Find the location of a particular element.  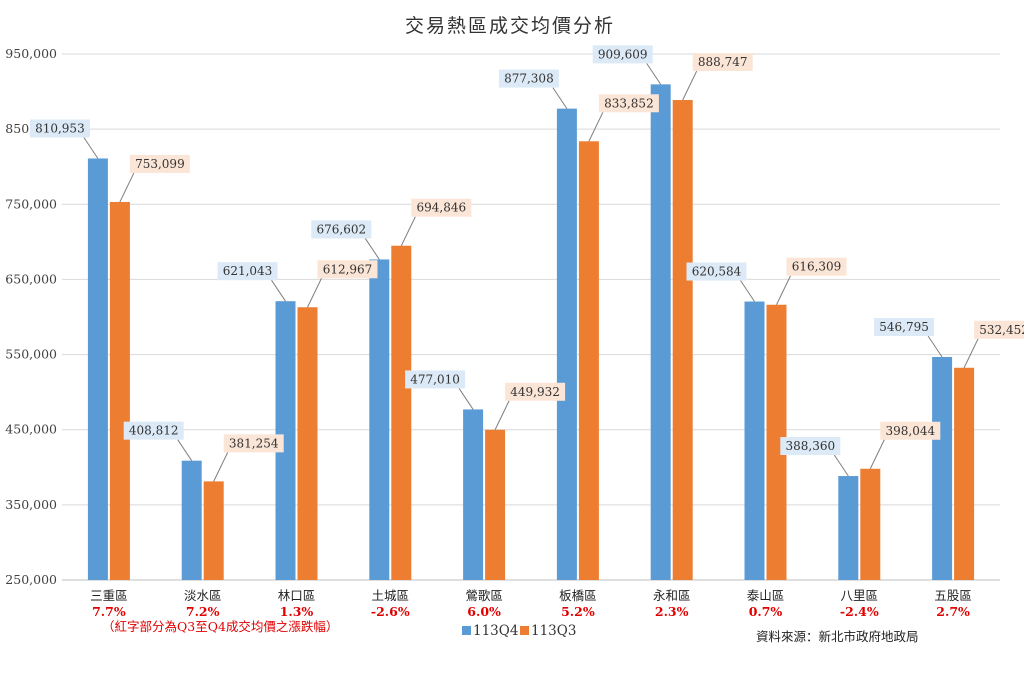

x-category-label: 鶯歌區 is located at coordinates (484, 595).